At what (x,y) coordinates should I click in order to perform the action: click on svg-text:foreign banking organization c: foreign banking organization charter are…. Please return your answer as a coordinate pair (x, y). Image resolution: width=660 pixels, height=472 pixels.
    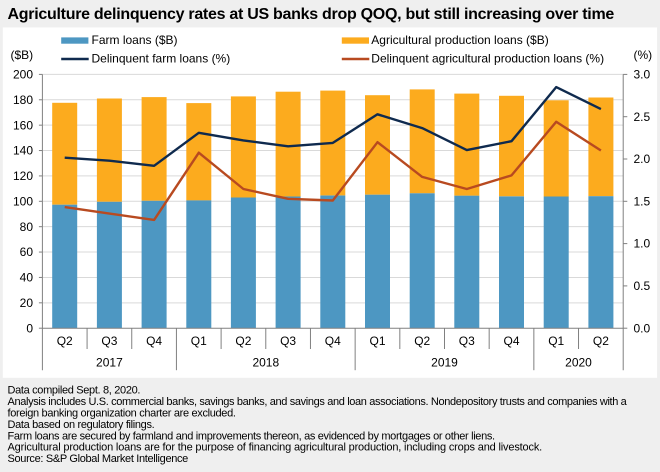
    Looking at the image, I should click on (122, 414).